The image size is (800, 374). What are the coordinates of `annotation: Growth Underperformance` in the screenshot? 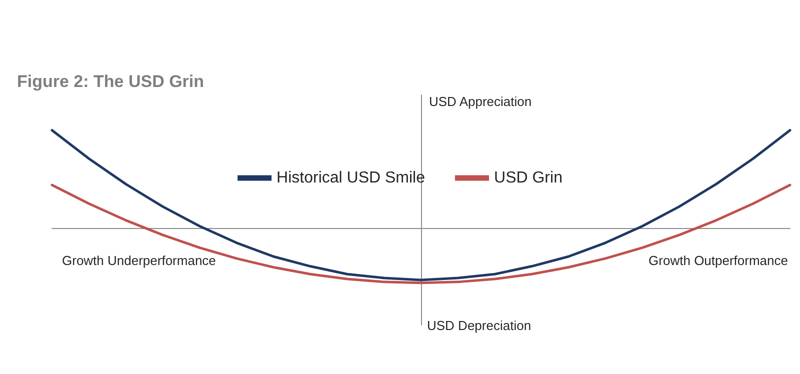 It's located at (139, 260).